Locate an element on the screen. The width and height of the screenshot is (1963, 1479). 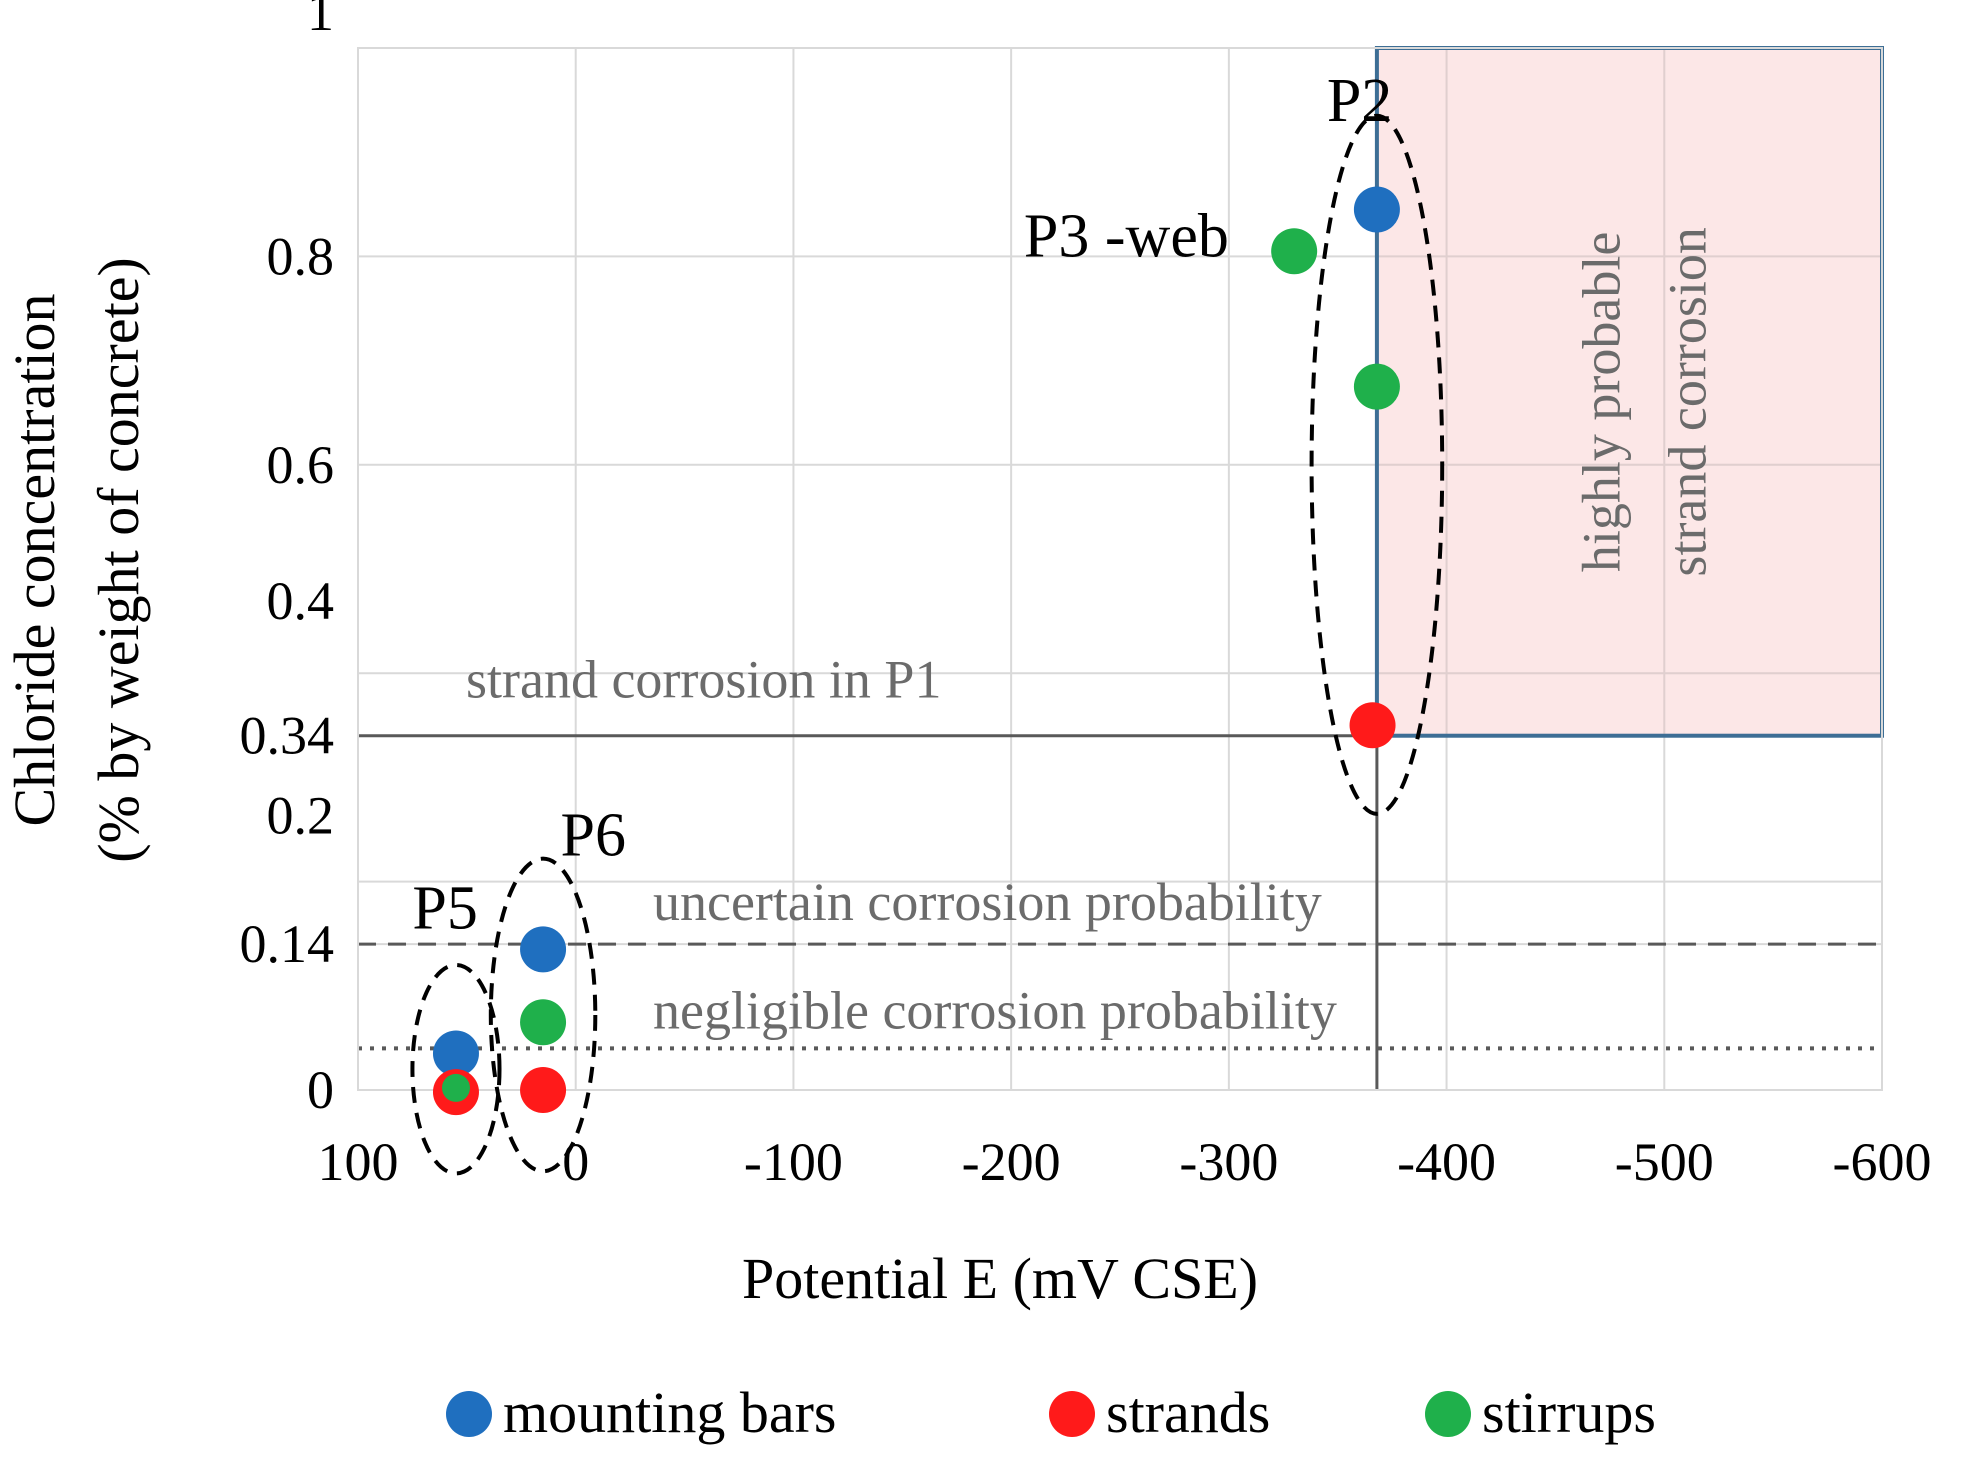
y-tick-label: 0.6 is located at coordinates (301, 465).